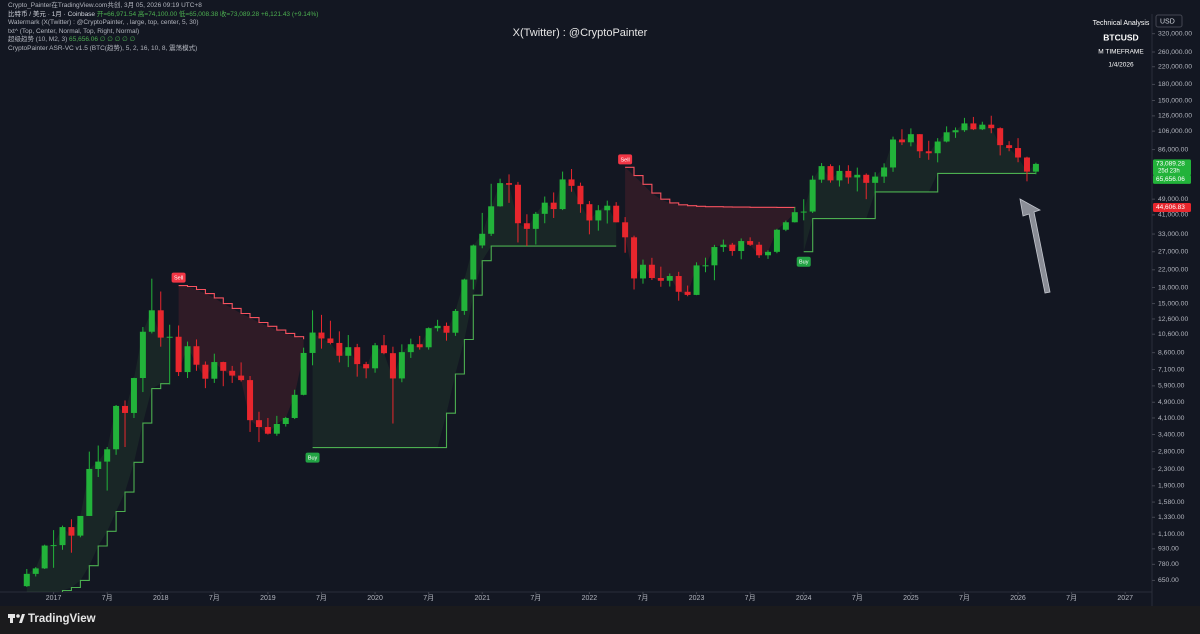  What do you see at coordinates (1171, 434) in the screenshot?
I see `y-tick-label: 3,400.00` at bounding box center [1171, 434].